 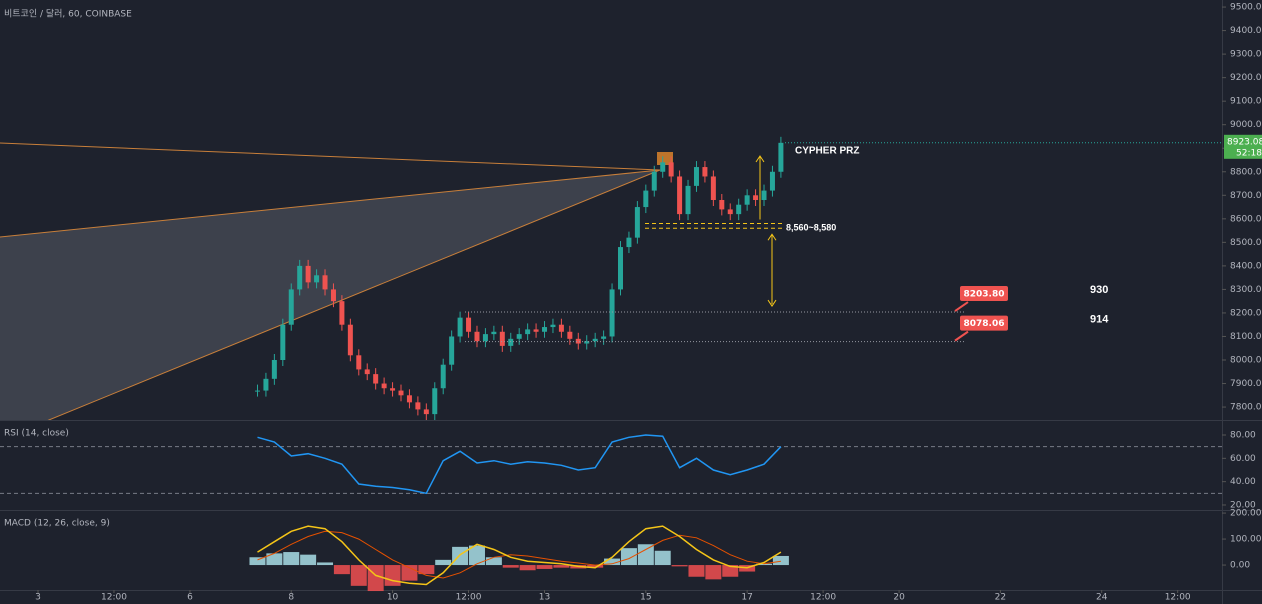 I want to click on x-tick-label: 3, so click(x=38, y=598).